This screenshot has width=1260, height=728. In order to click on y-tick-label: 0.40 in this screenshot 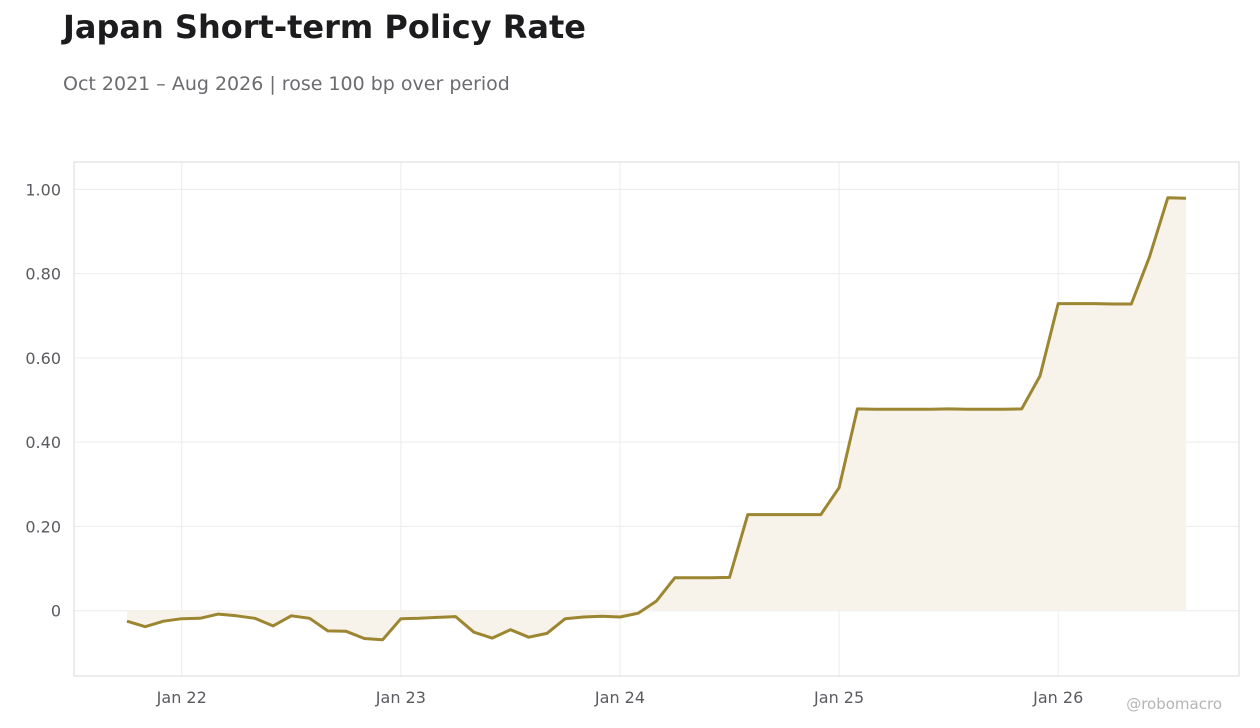, I will do `click(43, 442)`.